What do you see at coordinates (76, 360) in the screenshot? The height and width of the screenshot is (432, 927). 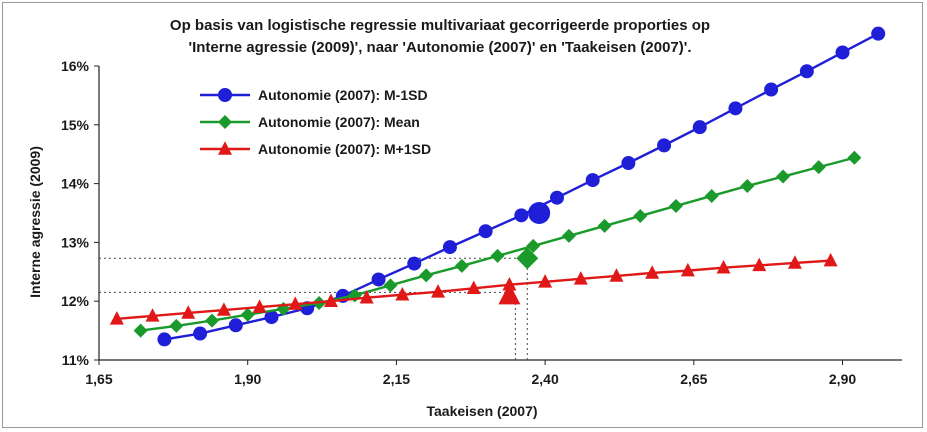 I see `y-tick-label: 11%` at bounding box center [76, 360].